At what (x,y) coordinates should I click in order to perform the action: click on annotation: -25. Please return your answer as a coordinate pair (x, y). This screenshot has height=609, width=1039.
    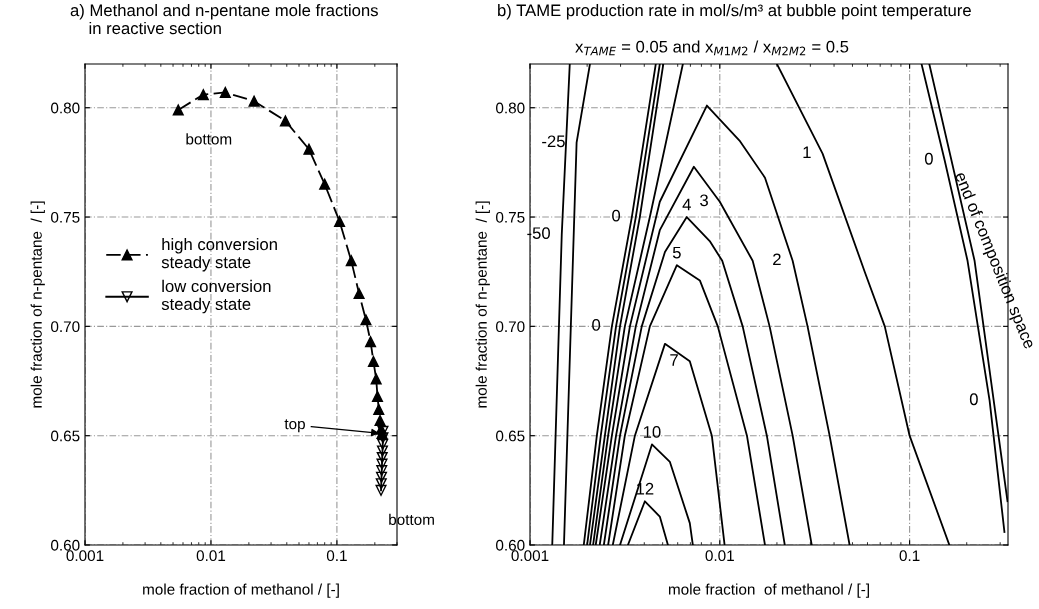
    Looking at the image, I should click on (553, 141).